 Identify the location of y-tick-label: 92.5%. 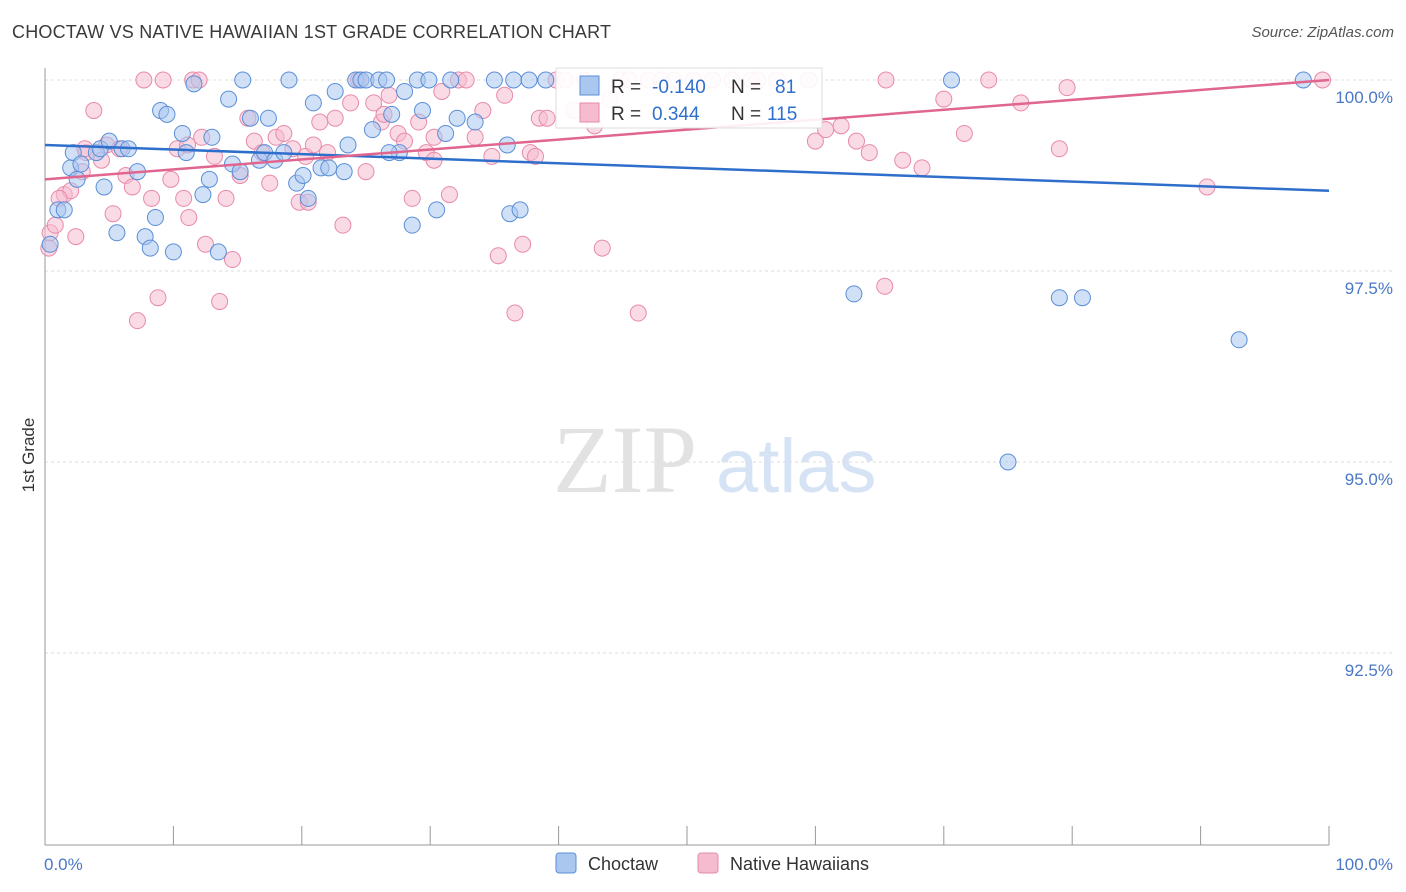
(1369, 670).